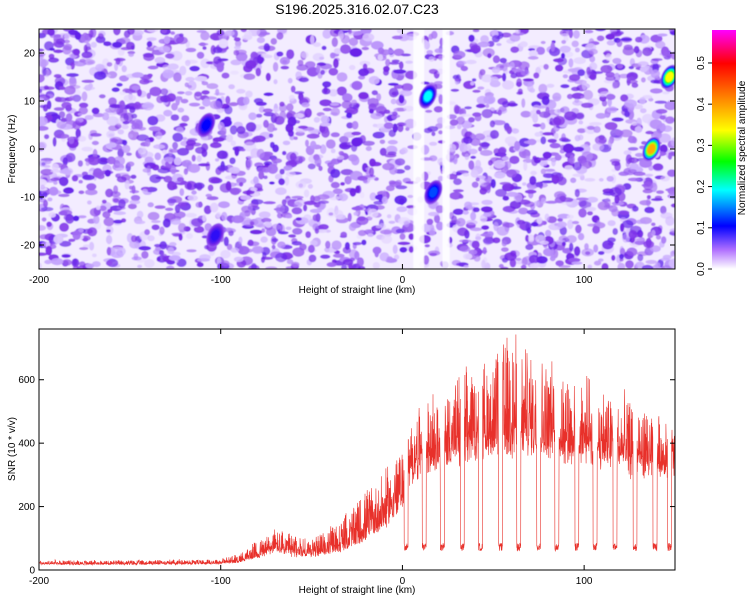  What do you see at coordinates (704, 166) in the screenshot?
I see `colorbar-ticks: 0.0 0.1 0.2 0.3 0.4 0.5` at bounding box center [704, 166].